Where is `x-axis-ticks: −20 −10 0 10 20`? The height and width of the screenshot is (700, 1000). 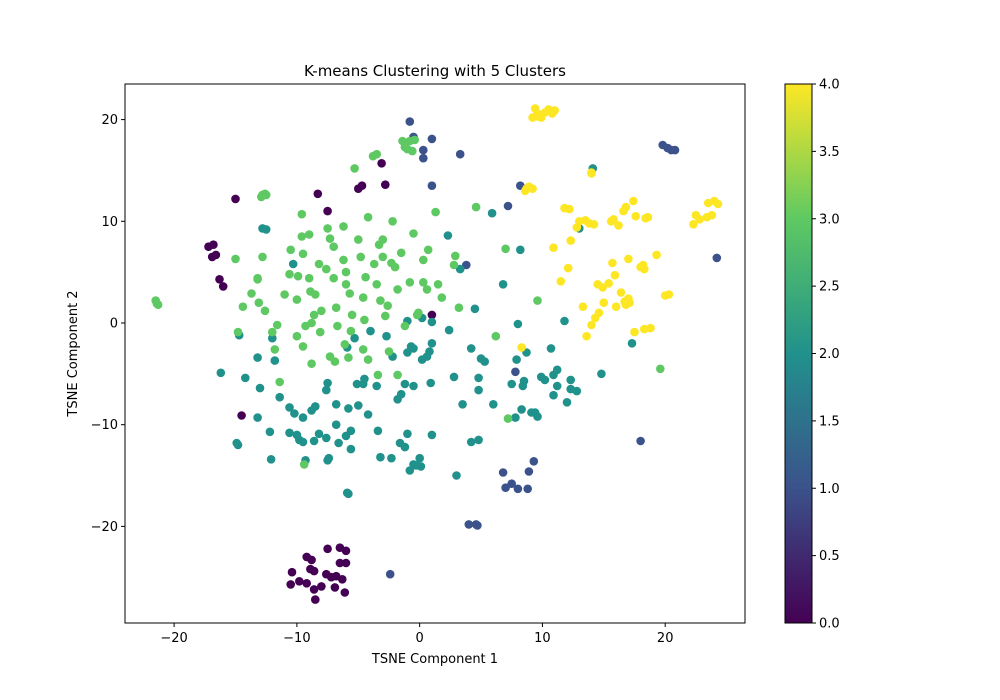
x-axis-ticks: −20 −10 0 10 20 is located at coordinates (416, 634).